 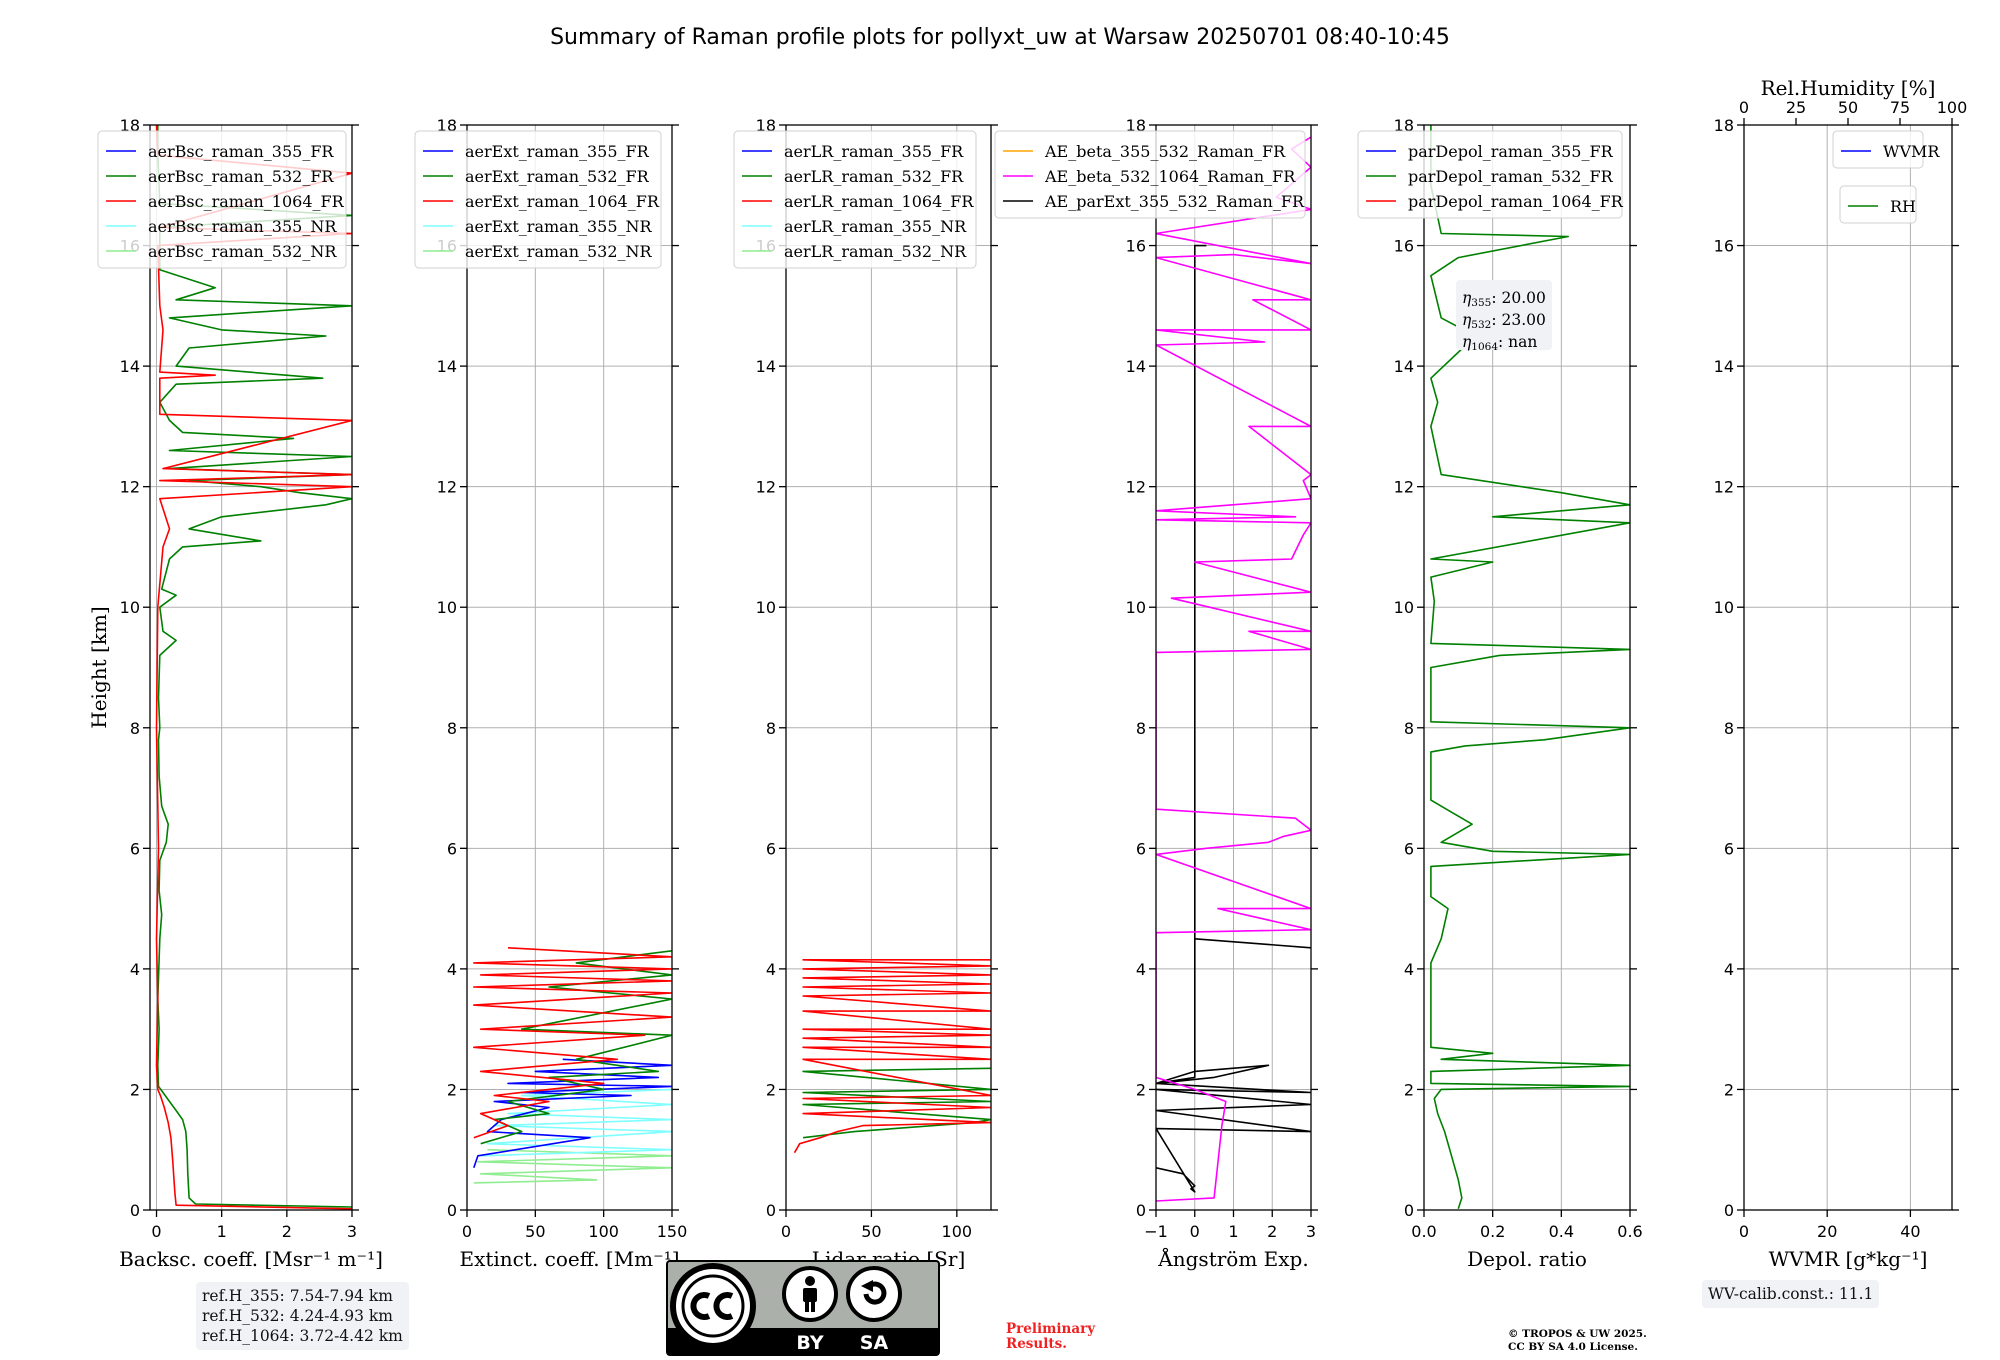 I want to click on series-group, so click(x=1233, y=669).